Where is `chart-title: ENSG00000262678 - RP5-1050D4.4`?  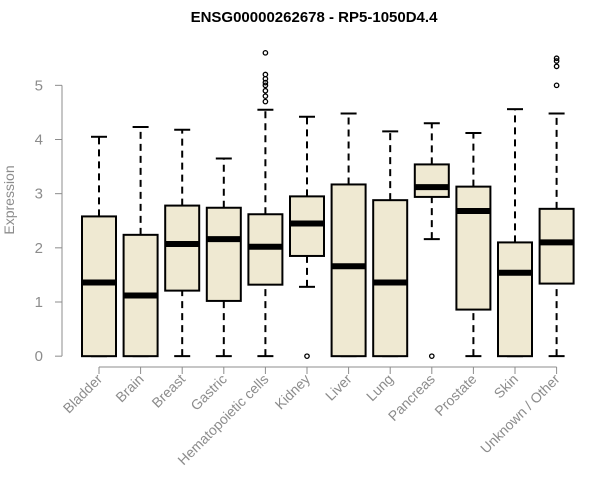 chart-title: ENSG00000262678 - RP5-1050D4.4 is located at coordinates (314, 17).